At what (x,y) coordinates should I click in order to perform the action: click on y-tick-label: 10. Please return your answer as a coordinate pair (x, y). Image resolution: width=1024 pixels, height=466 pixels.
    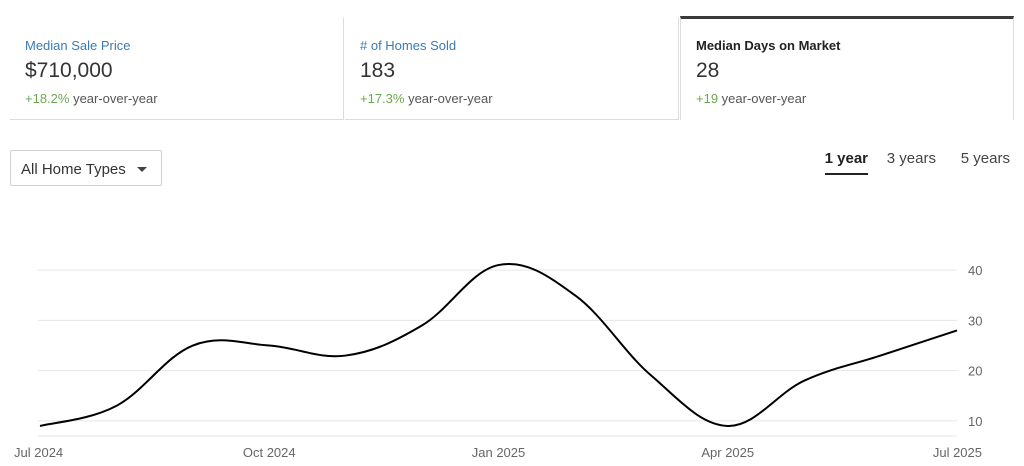
    Looking at the image, I should click on (975, 421).